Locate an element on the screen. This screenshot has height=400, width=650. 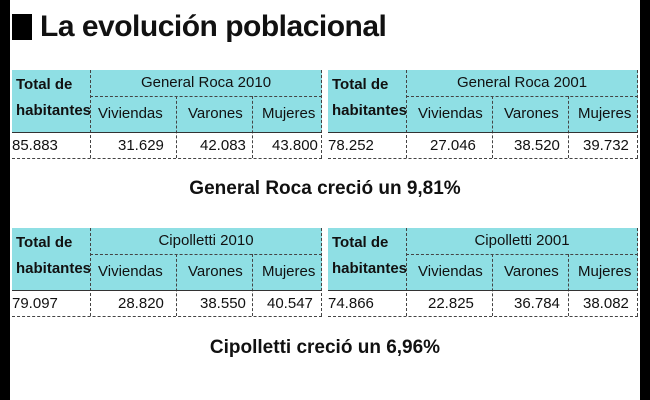
table-header: General Roca 2010 is located at coordinates (206, 82).